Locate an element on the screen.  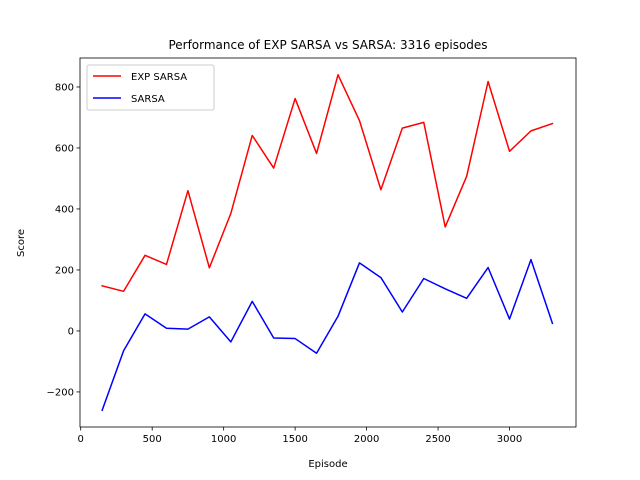
x-tick-label: 2500 is located at coordinates (437, 439).